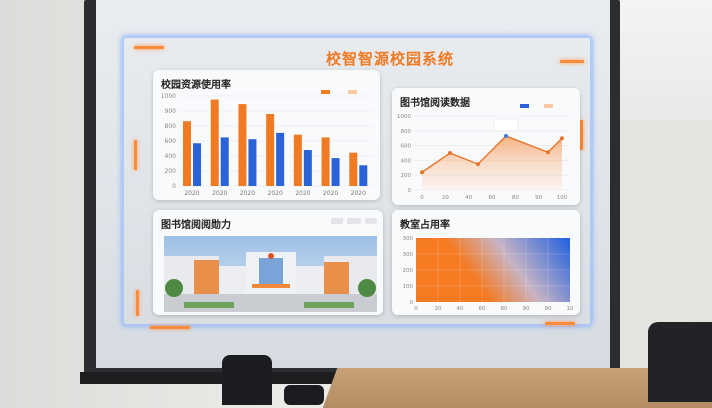  I want to click on library-data-panel: 图书馆阅读数据 0 200 400 600 800 1000 0 20 40 60 80 90 100, so click(486, 146).